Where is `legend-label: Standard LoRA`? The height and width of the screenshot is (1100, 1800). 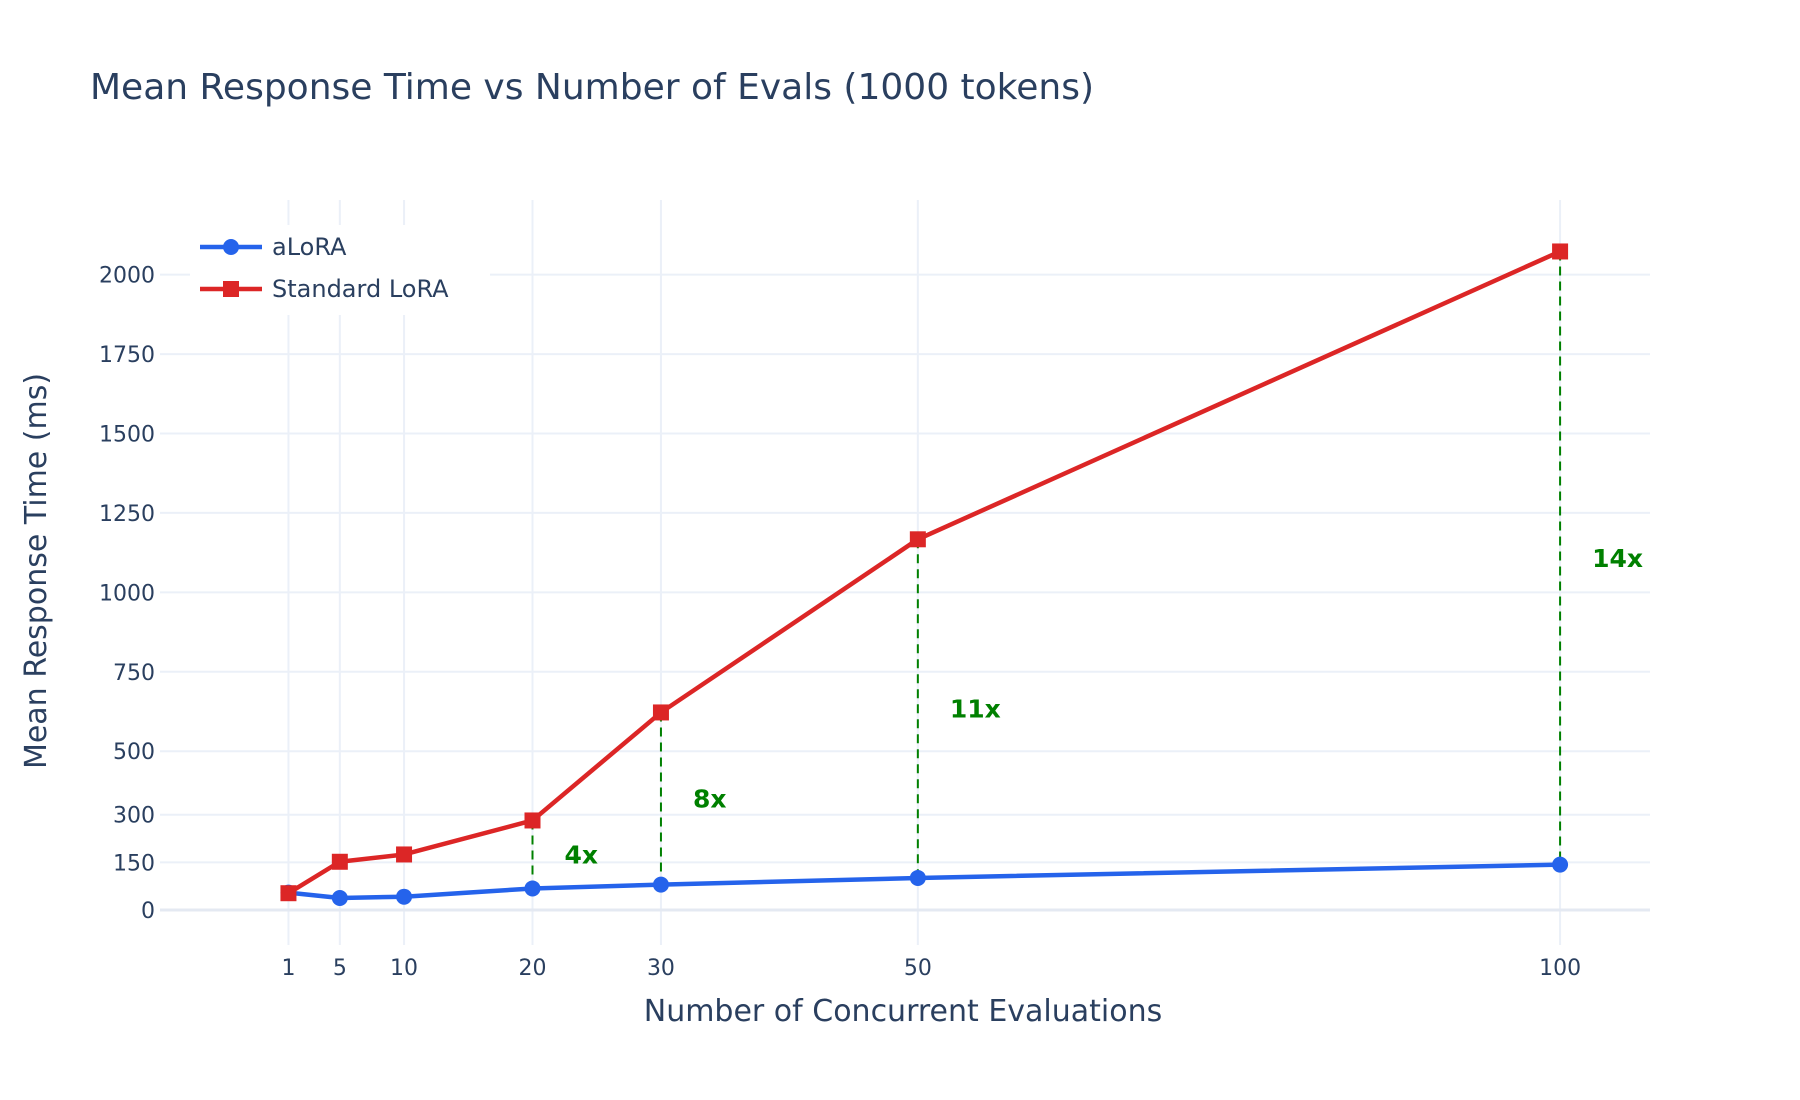
legend-label: Standard LoRA is located at coordinates (360, 289).